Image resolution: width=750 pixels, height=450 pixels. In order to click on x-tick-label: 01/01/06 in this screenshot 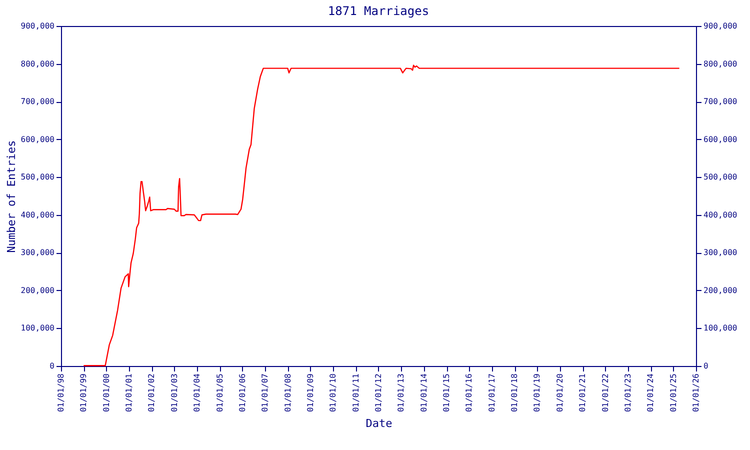, I will do `click(242, 392)`.